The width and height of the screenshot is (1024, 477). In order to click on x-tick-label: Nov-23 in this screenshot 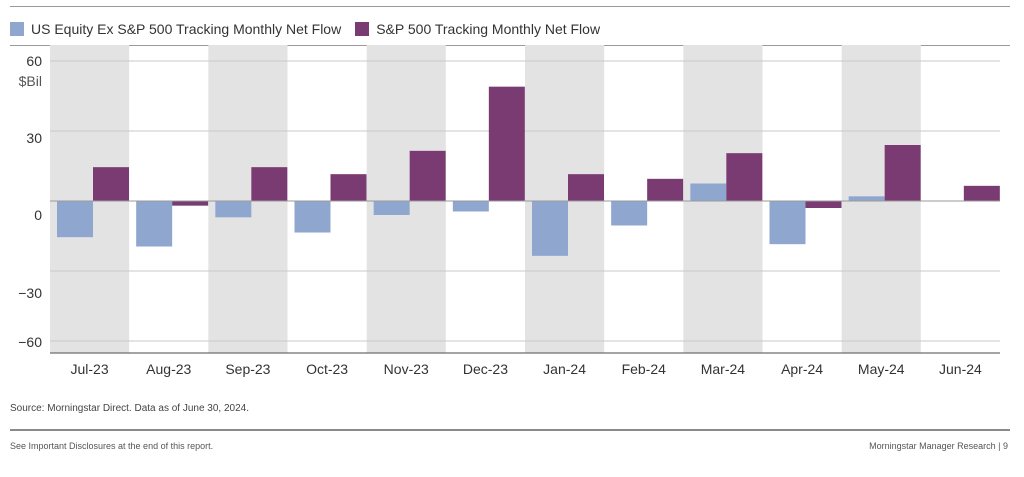, I will do `click(406, 369)`.